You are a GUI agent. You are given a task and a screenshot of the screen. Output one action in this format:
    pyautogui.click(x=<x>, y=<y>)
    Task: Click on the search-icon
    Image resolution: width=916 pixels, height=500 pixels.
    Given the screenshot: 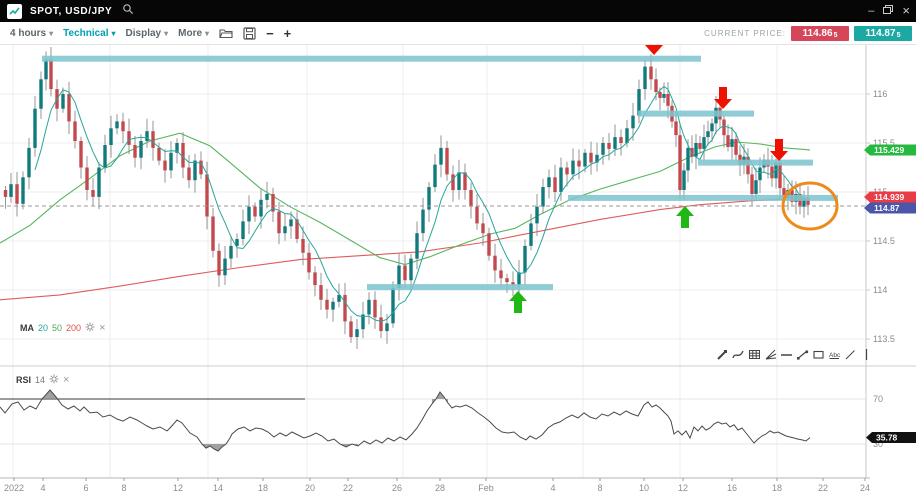 What is the action you would take?
    pyautogui.click(x=128, y=11)
    